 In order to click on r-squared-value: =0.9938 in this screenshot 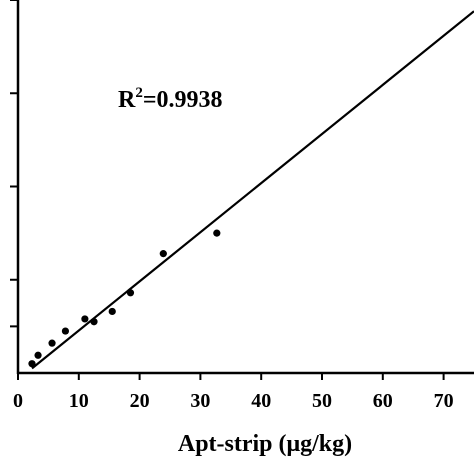, I will do `click(183, 100)`.